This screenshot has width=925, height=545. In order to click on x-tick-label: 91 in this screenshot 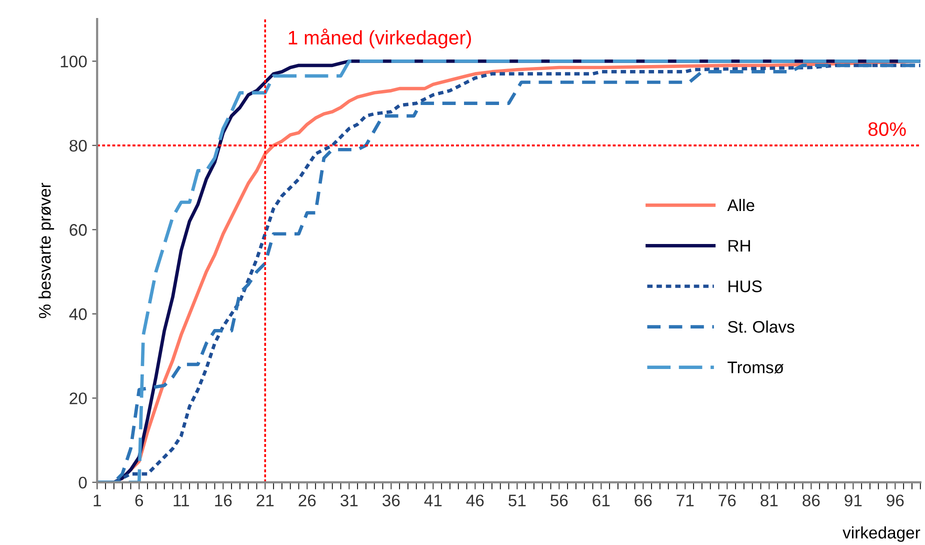, I will do `click(853, 500)`.